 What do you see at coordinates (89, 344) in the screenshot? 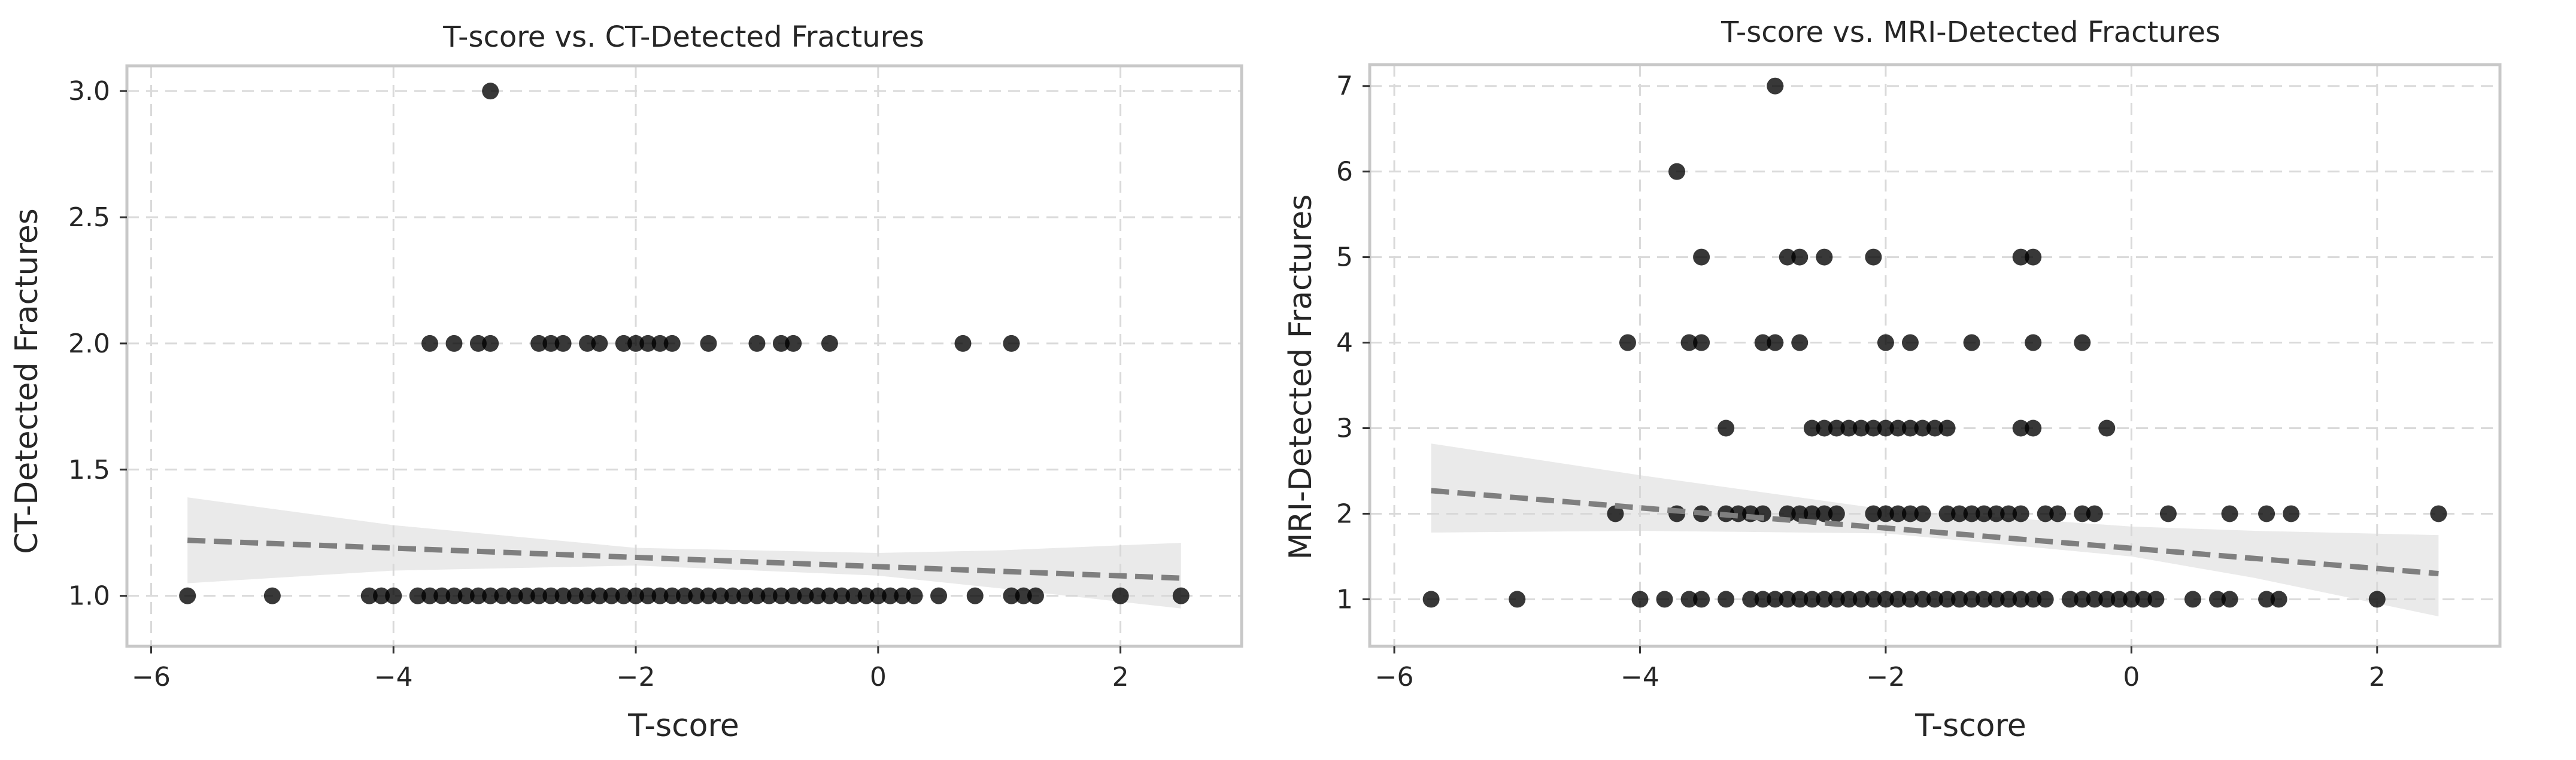
I see `y-tick-label: 2.0` at bounding box center [89, 344].